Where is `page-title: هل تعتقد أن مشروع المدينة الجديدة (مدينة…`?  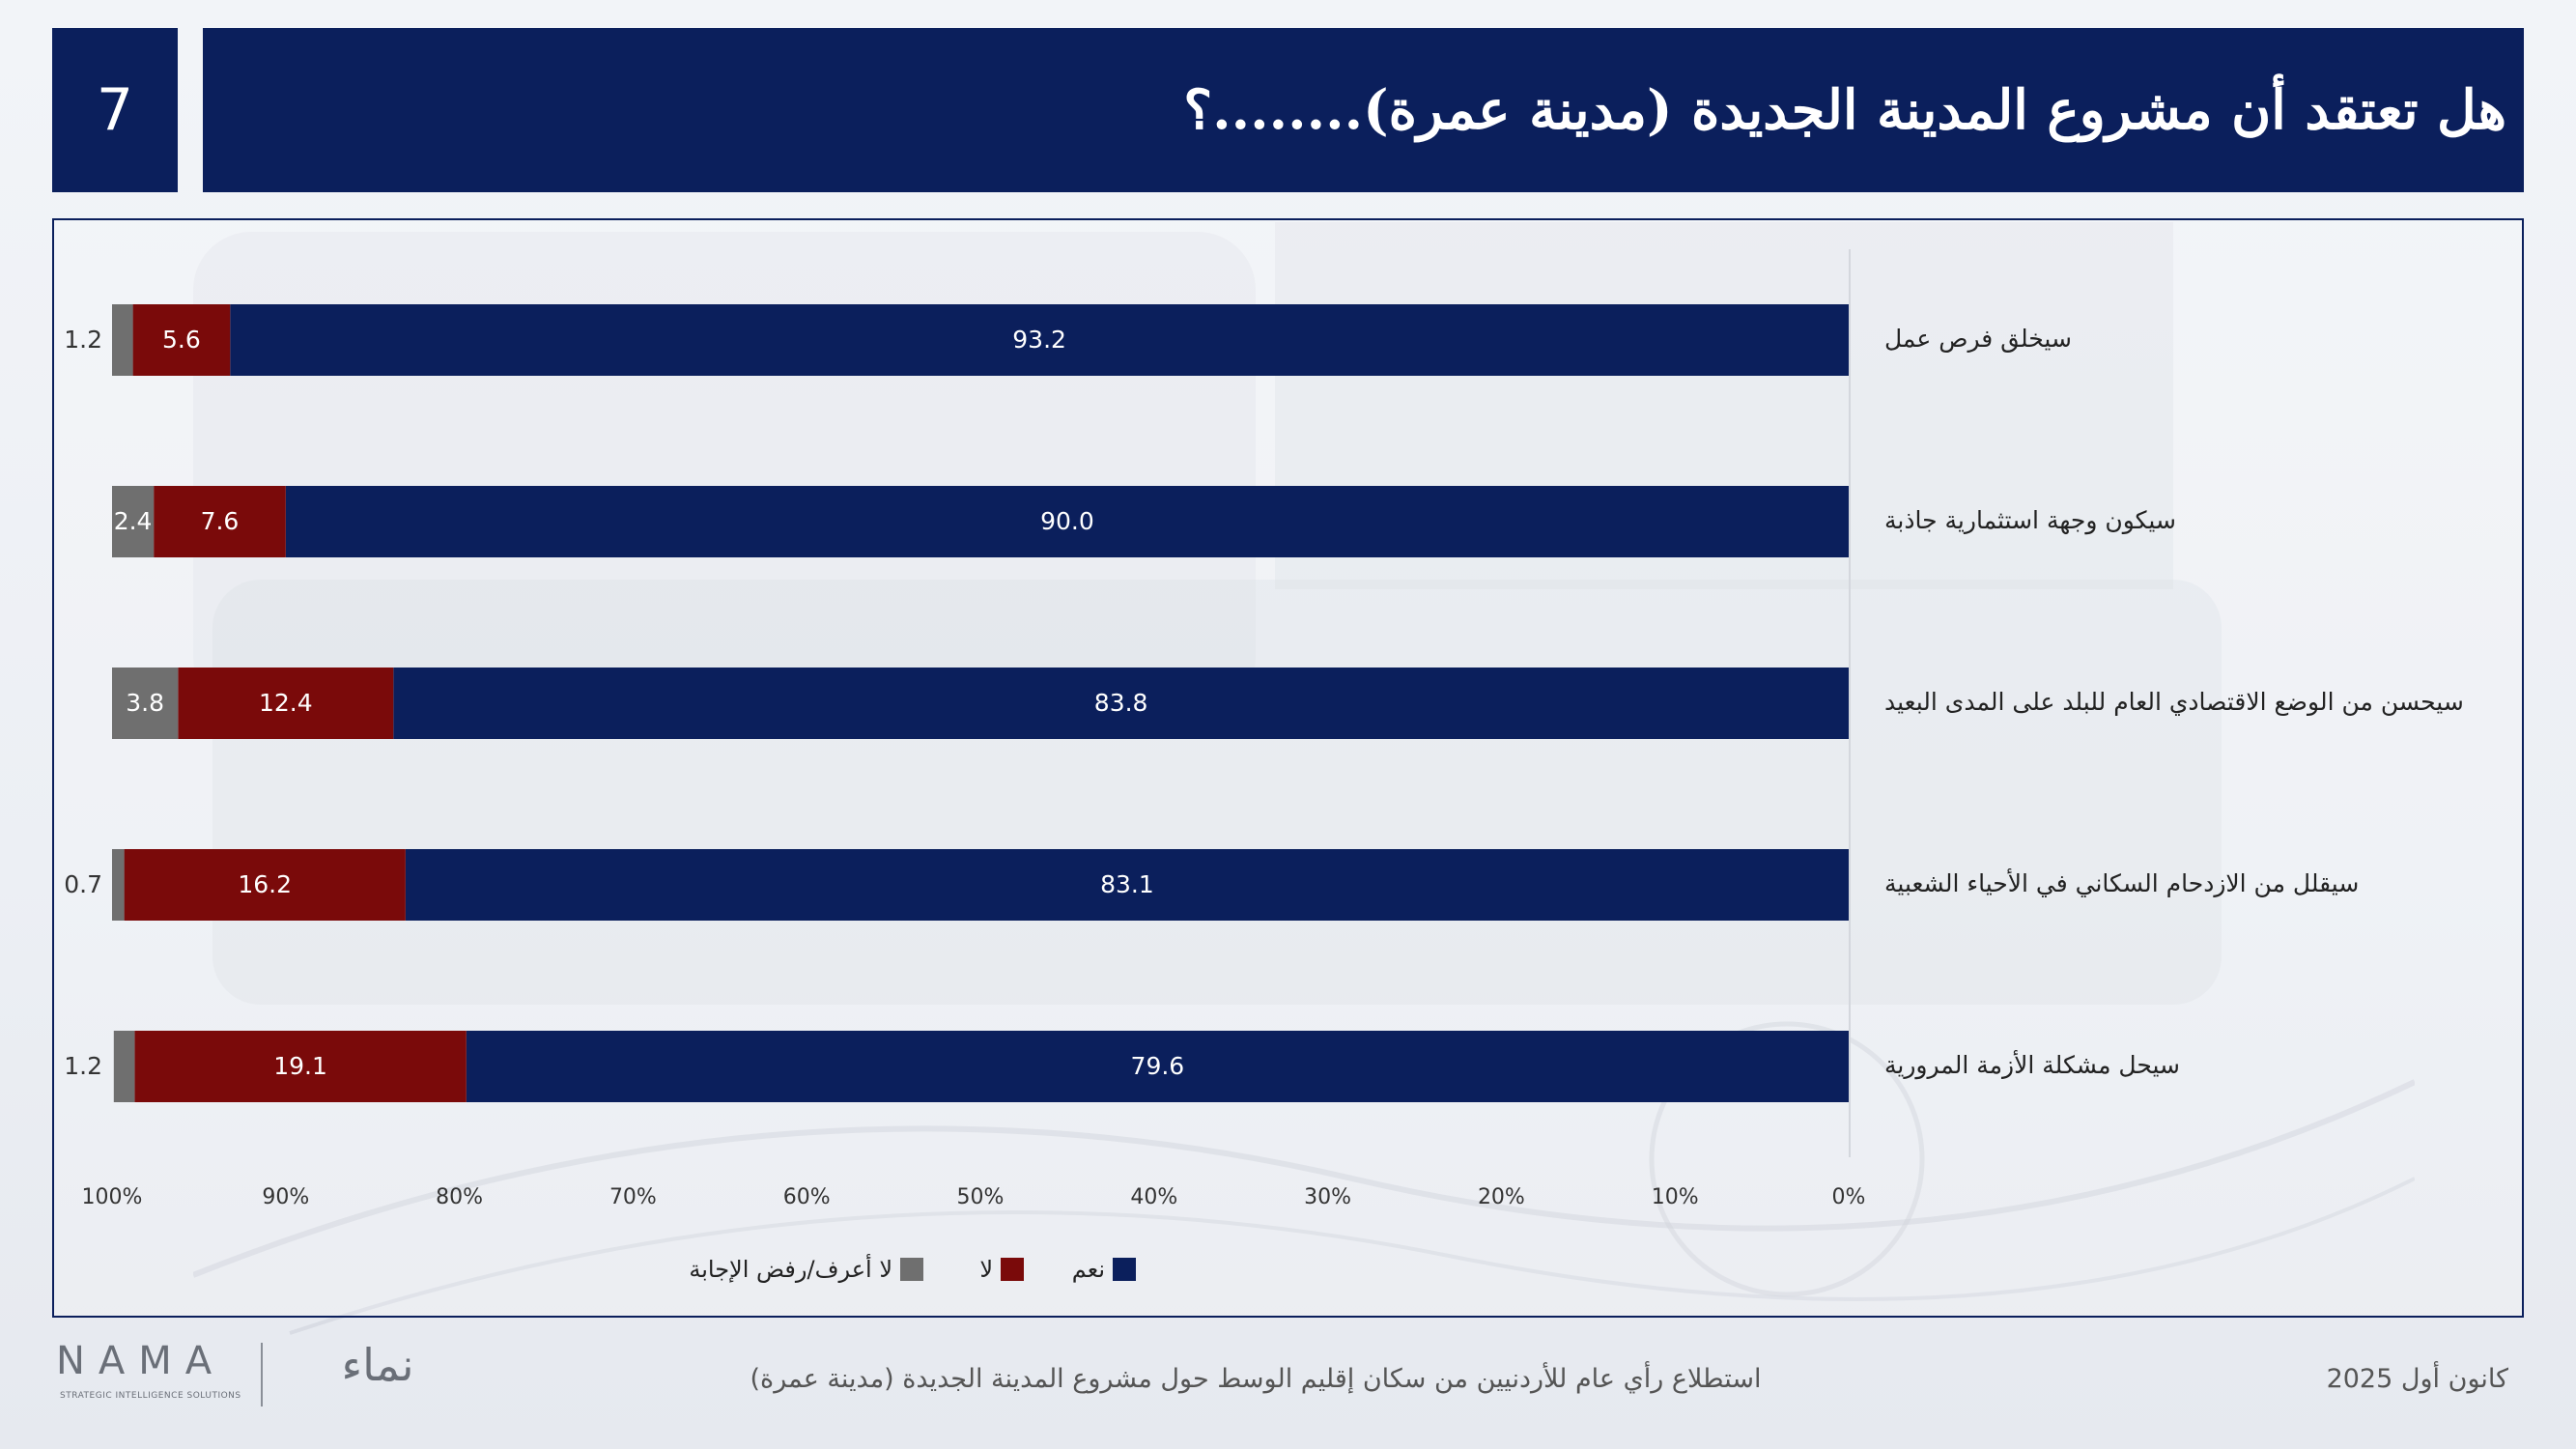
page-title: هل تعتقد أن مشروع المدينة الجديدة (مدينة… is located at coordinates (1363, 110).